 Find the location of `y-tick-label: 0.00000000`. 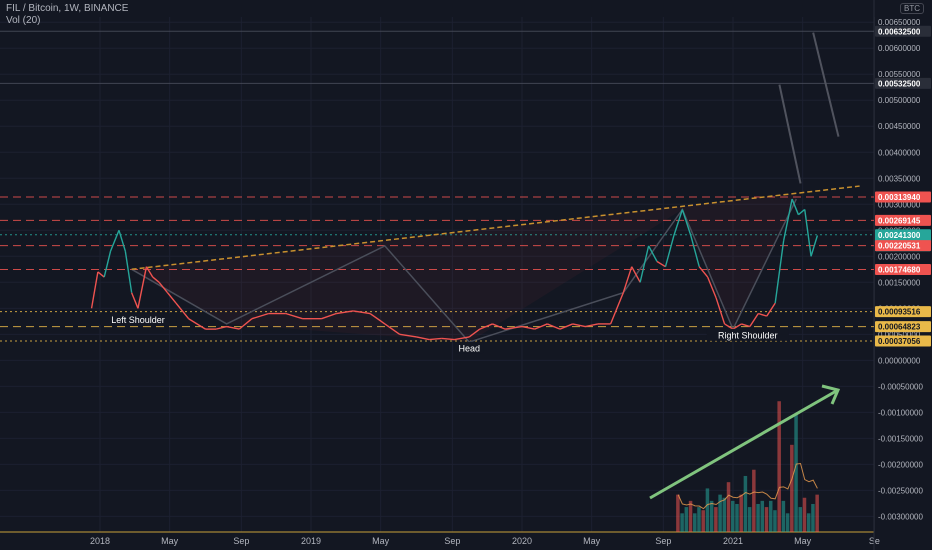

y-tick-label: 0.00000000 is located at coordinates (899, 360).